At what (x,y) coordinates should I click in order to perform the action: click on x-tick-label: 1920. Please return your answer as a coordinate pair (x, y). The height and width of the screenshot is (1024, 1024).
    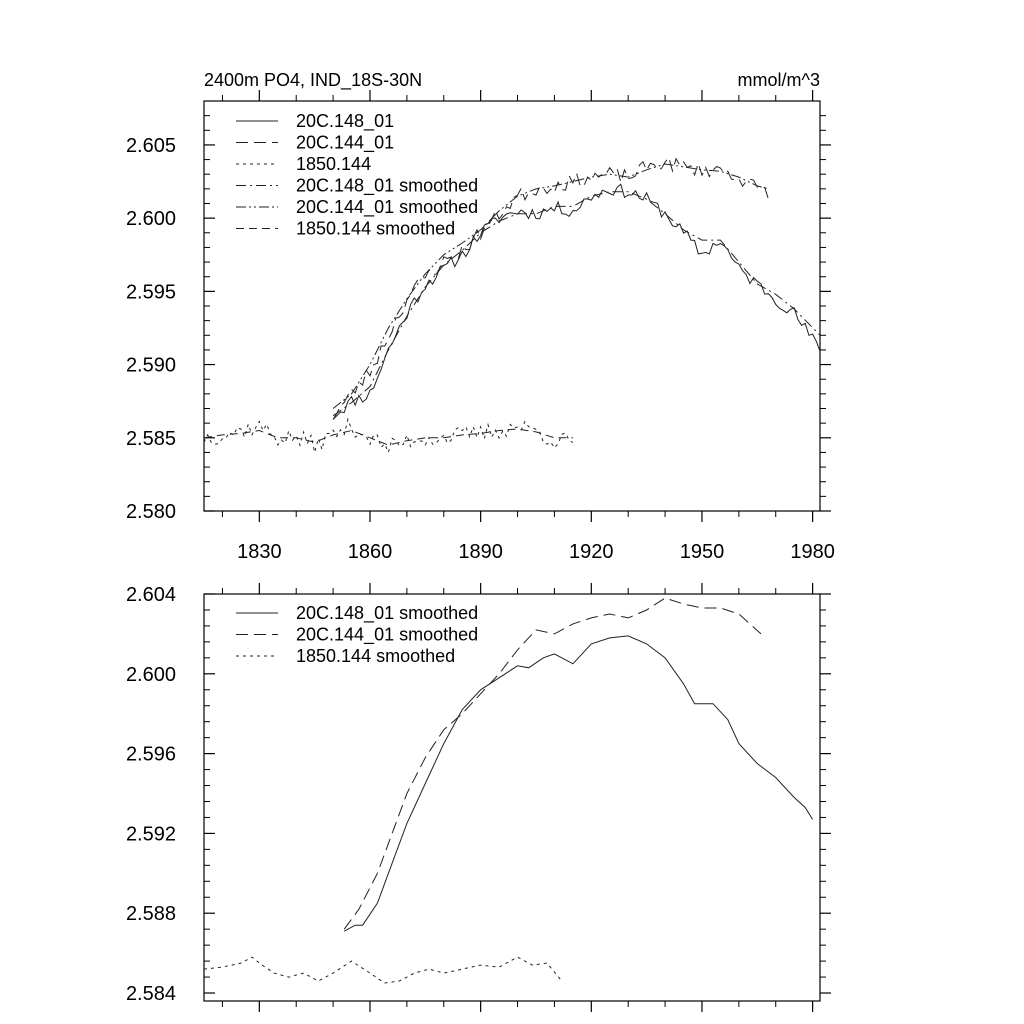
    Looking at the image, I should click on (591, 552).